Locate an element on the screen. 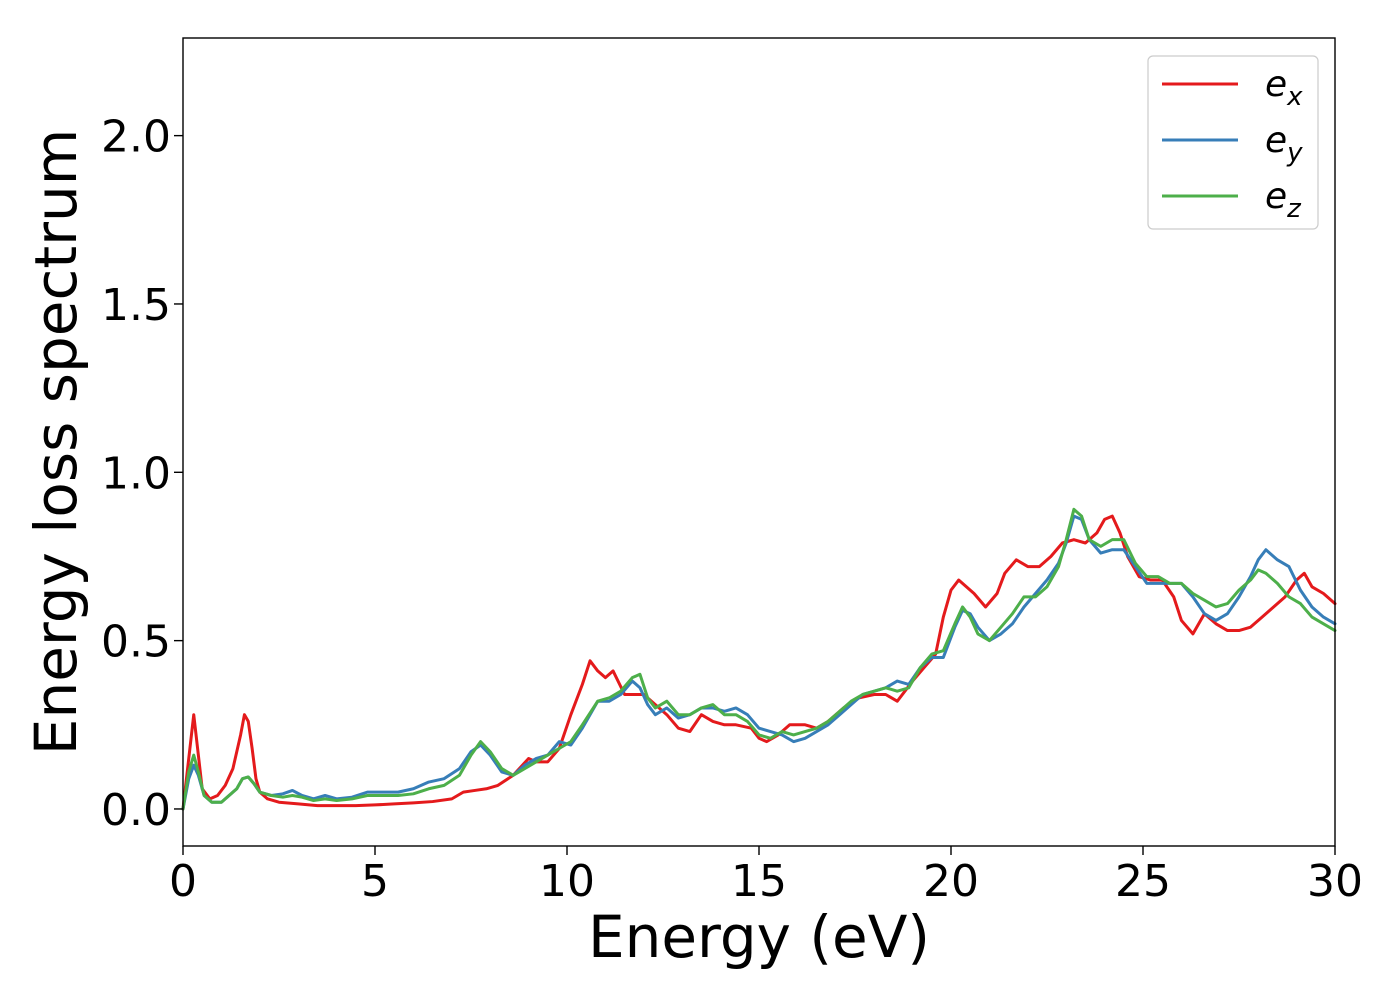  x-axis-ticks: 0 5 10 15 20 25 30 is located at coordinates (766, 876).